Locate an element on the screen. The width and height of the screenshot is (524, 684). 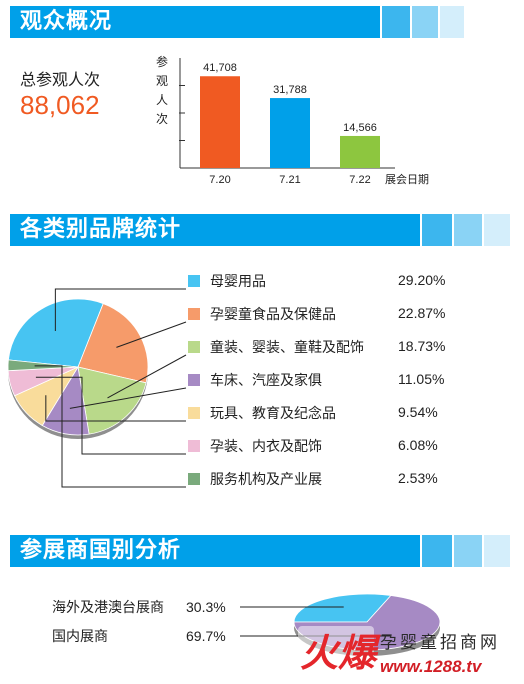
section-title: 各类别品牌统计 is located at coordinates (101, 229).